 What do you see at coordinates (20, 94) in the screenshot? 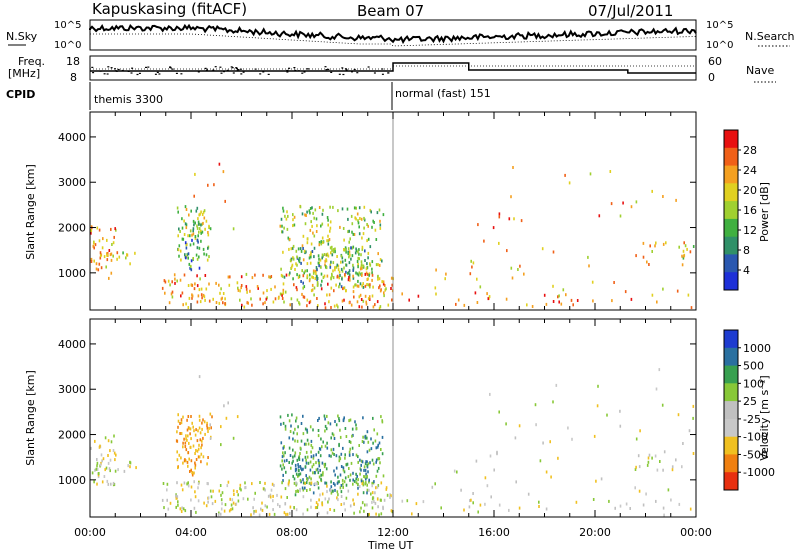
I see `cpid-label: CPID` at bounding box center [20, 94].